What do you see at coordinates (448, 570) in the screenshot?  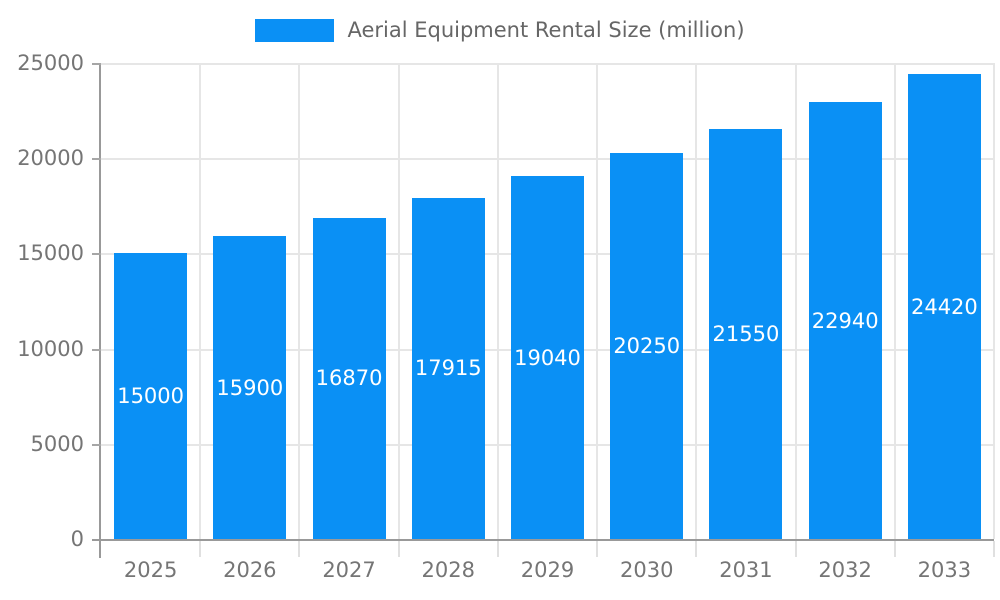 I see `x-tick-label: 2028` at bounding box center [448, 570].